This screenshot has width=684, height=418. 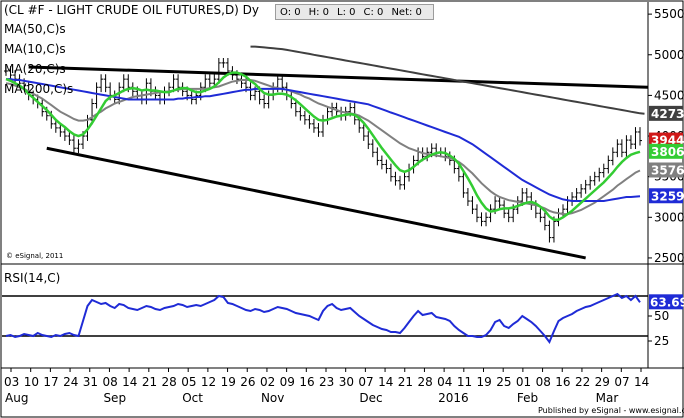 I want to click on x-day-label: 21, so click(x=149, y=382).